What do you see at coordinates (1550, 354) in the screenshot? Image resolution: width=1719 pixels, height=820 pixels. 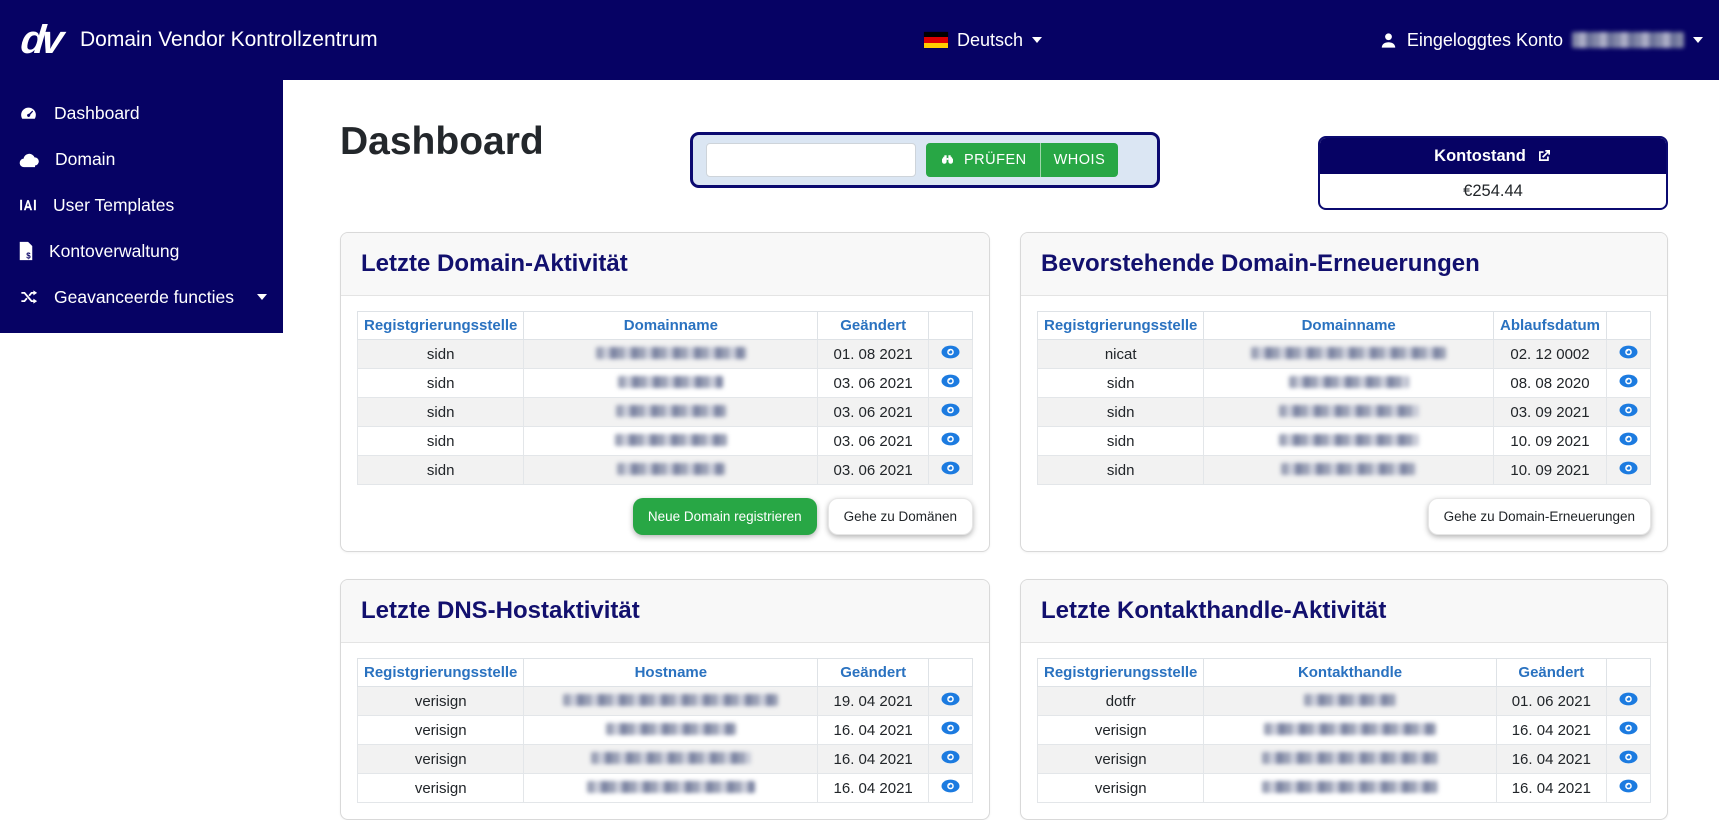 I see `date-cell: 02. 12 0002` at bounding box center [1550, 354].